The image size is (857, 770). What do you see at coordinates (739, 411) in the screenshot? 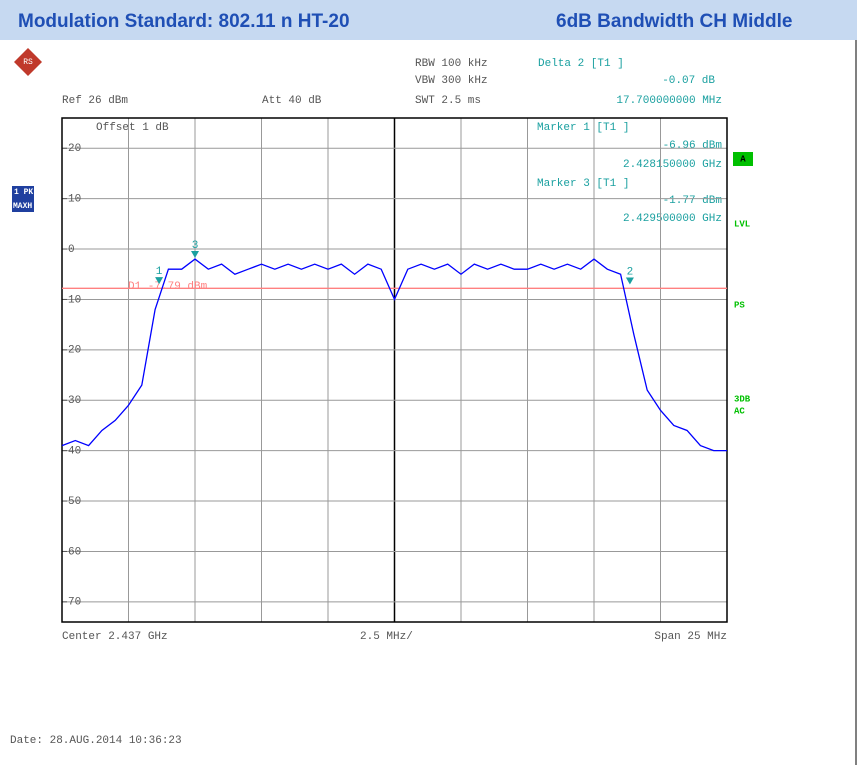
I see `side-ac: AC` at bounding box center [739, 411].